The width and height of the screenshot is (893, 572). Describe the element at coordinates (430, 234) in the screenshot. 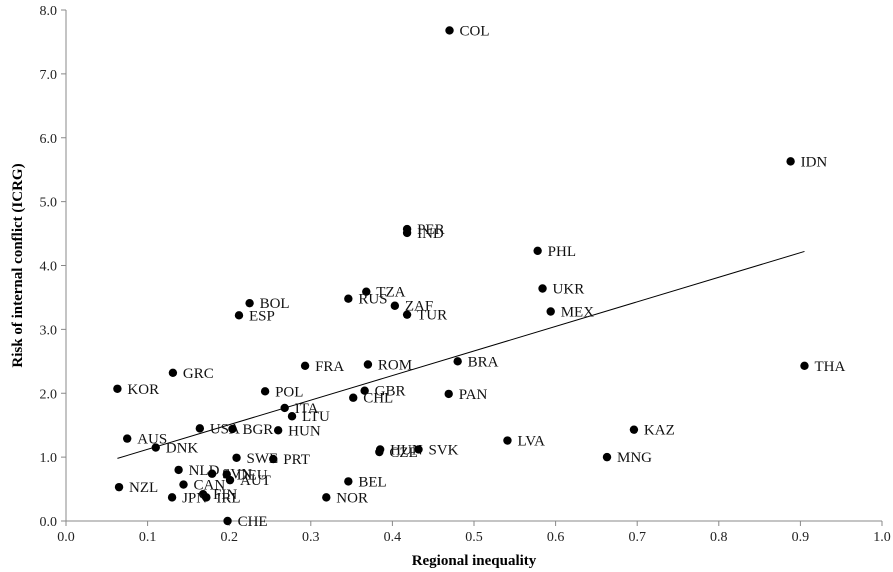

I see `data-point-label: IND` at that location.